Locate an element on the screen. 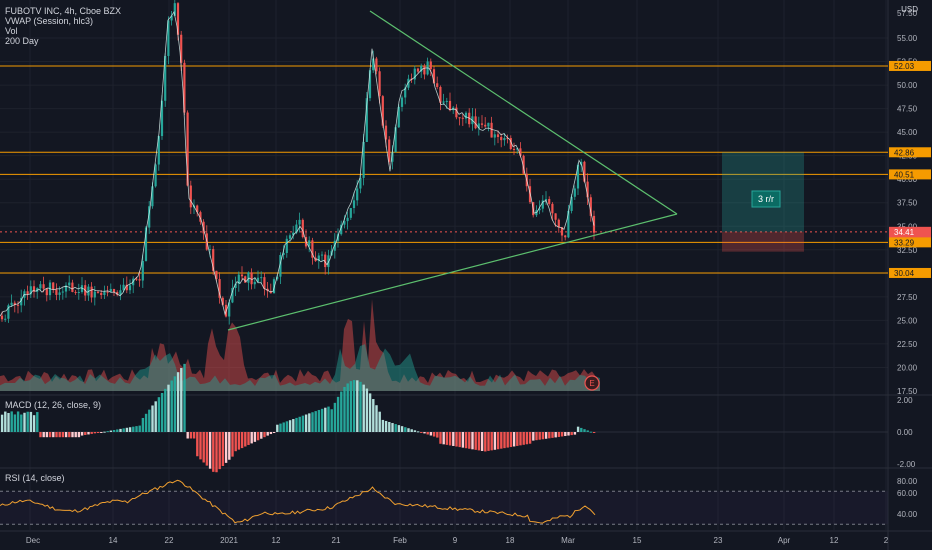  position-stop-zone is located at coordinates (763, 241).